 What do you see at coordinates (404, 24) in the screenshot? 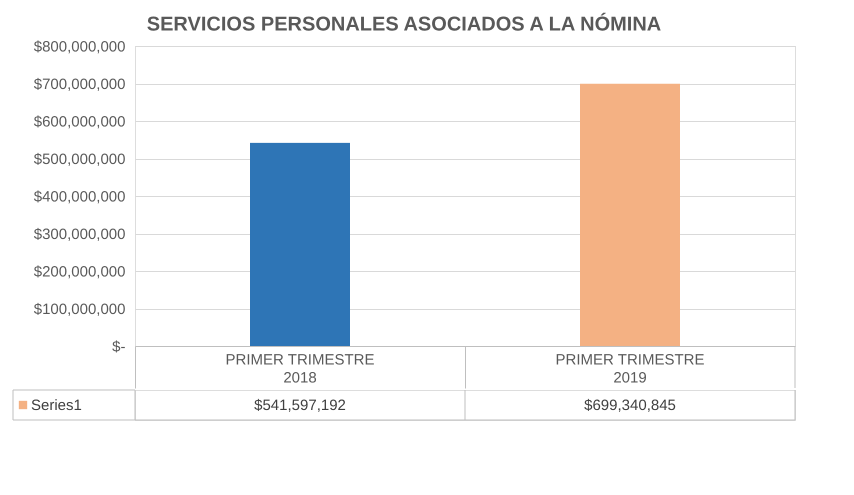
I see `chart-title: SERVICIOS PERSONALES ASOCIADOS A LA NÓMINA` at bounding box center [404, 24].